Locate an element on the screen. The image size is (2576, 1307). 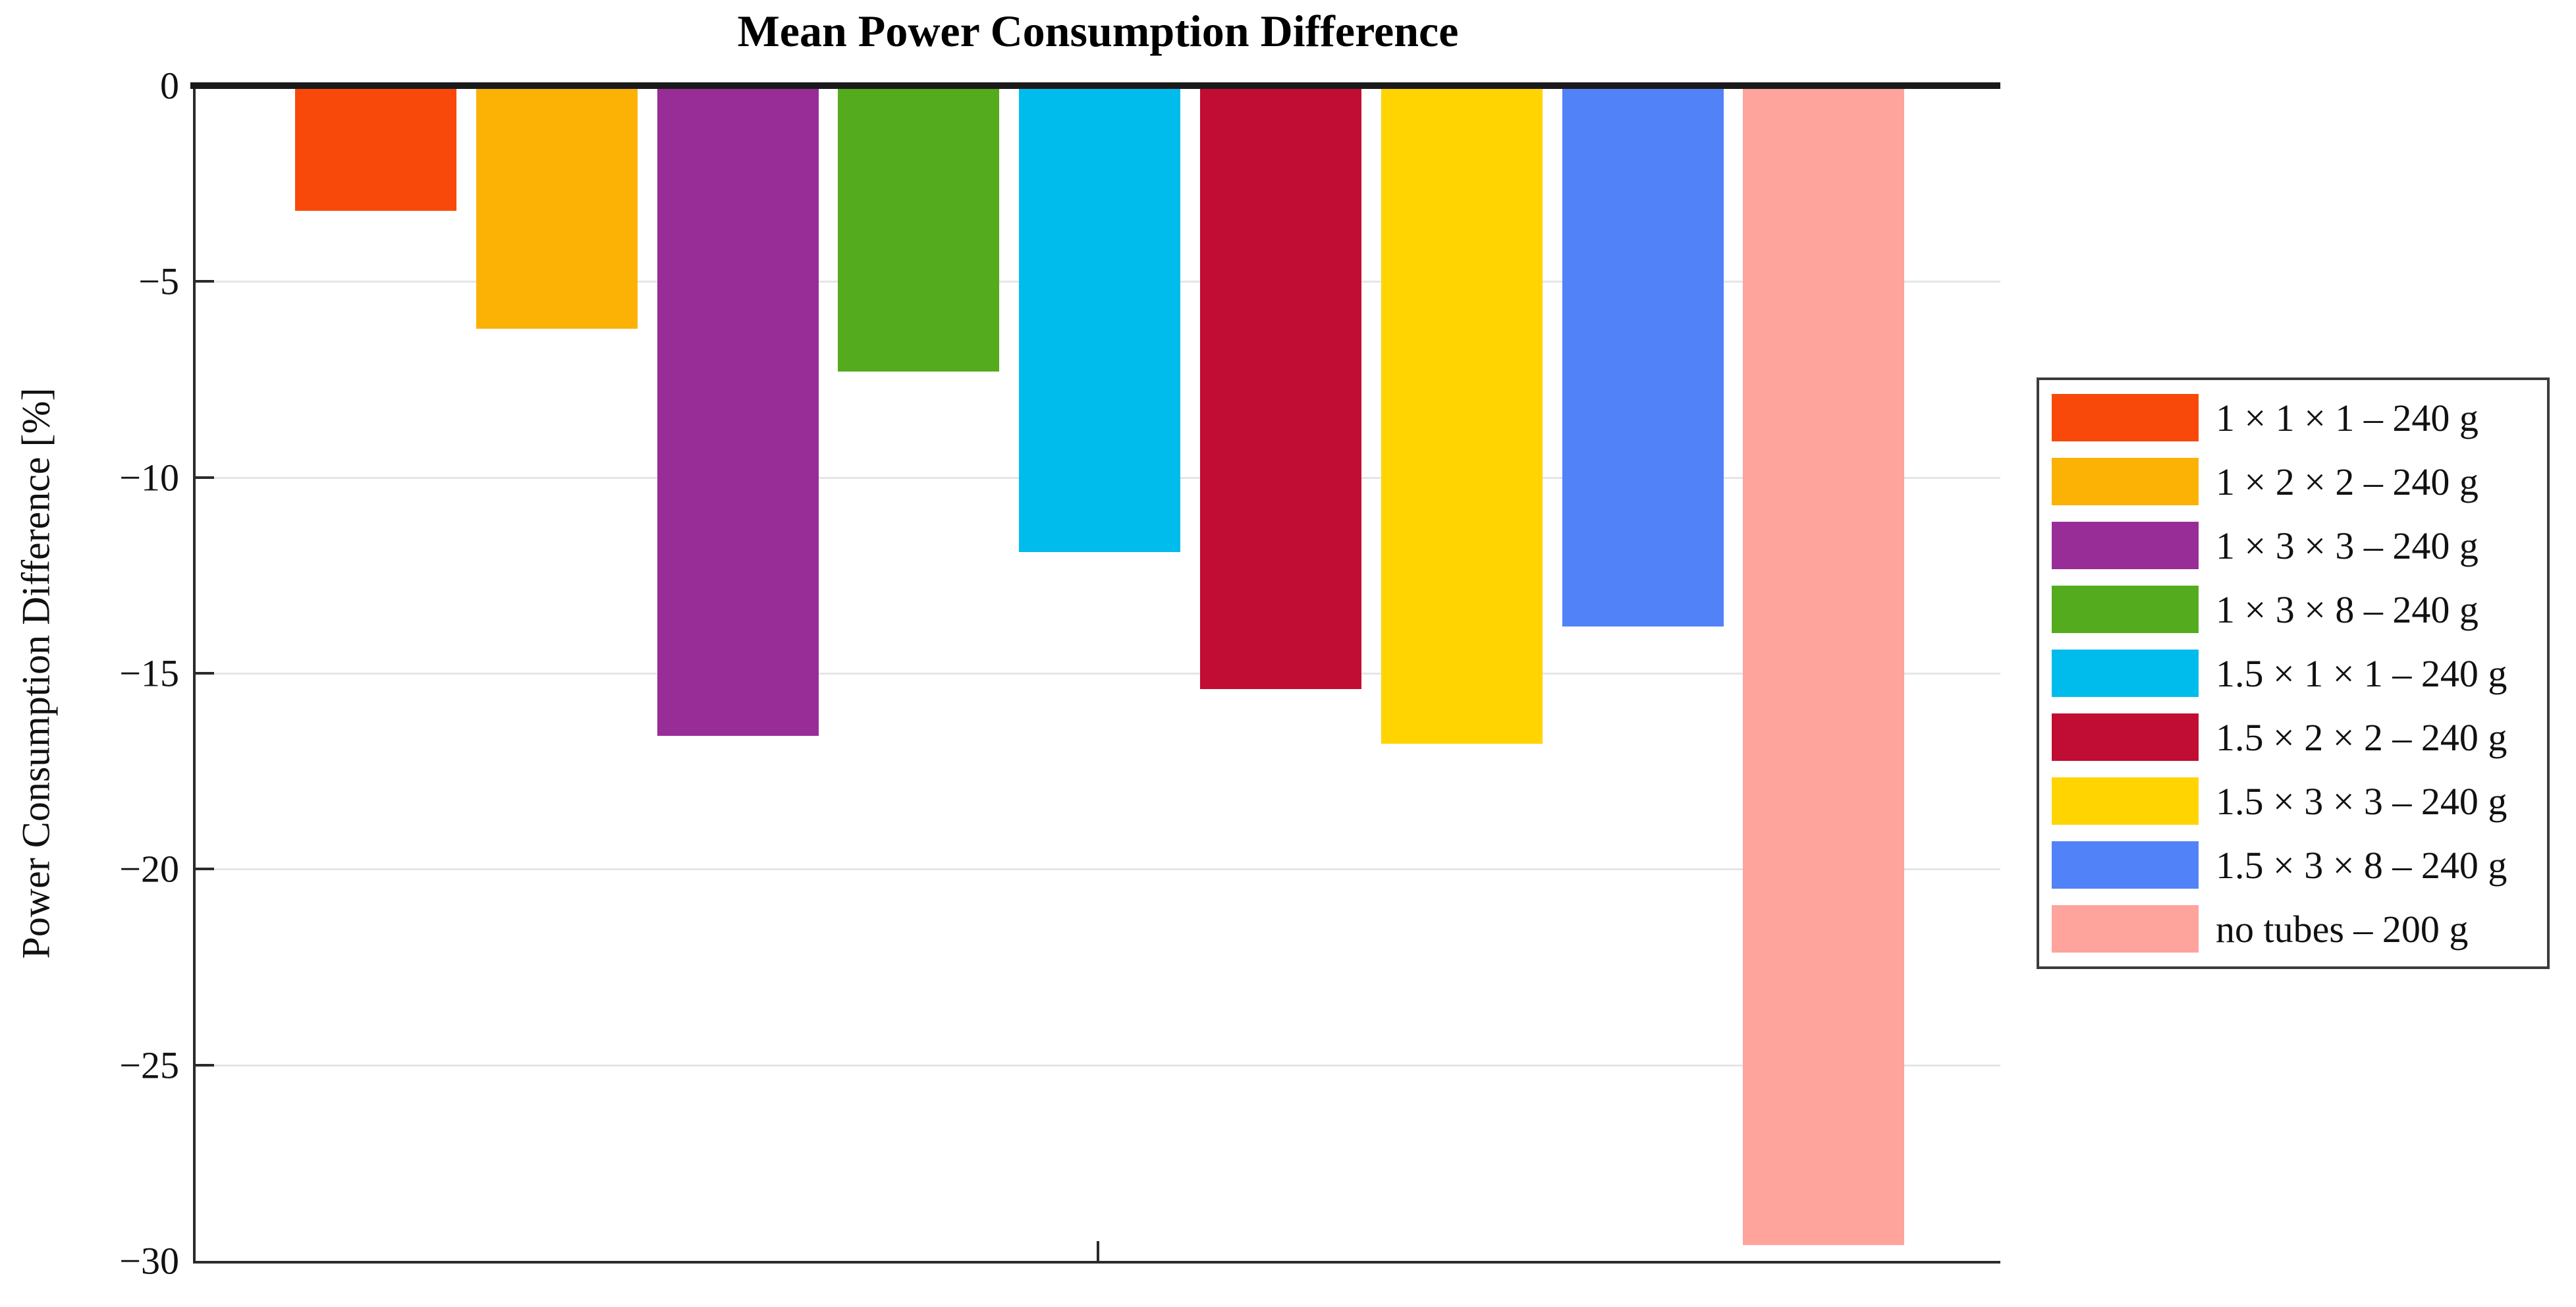
y-axis-tick-labels: 0 −5 −10 −15 −20 −25 −30 is located at coordinates (89, 674).